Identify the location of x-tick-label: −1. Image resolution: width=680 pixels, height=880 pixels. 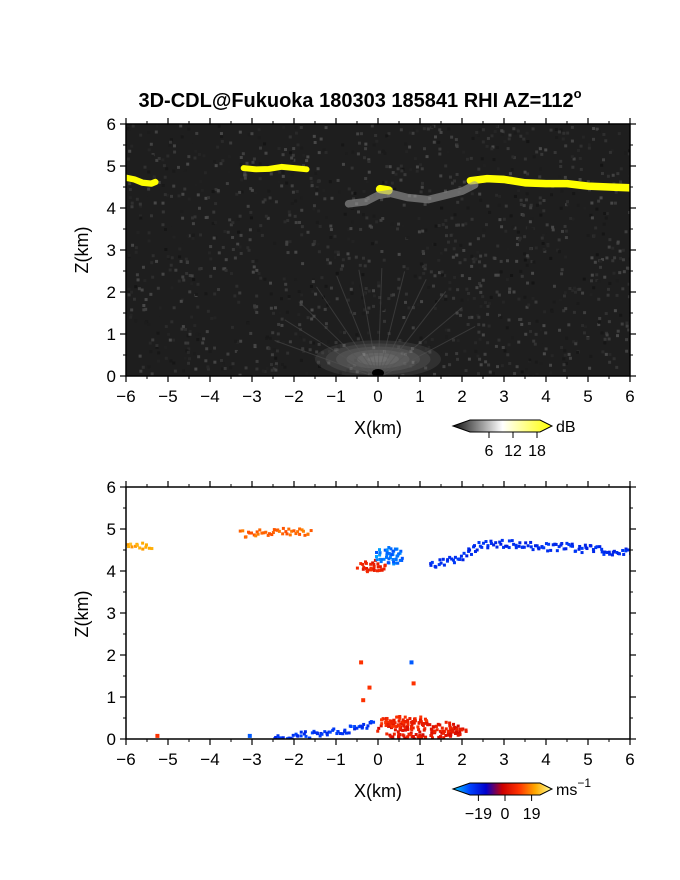
(335, 759).